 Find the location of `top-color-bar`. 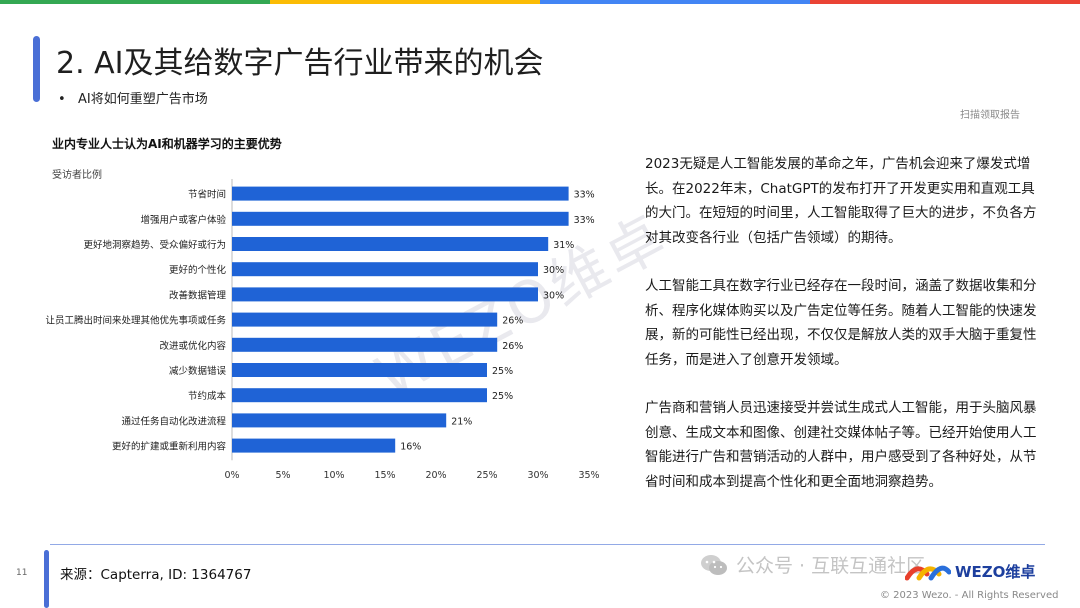

top-color-bar is located at coordinates (540, 2).